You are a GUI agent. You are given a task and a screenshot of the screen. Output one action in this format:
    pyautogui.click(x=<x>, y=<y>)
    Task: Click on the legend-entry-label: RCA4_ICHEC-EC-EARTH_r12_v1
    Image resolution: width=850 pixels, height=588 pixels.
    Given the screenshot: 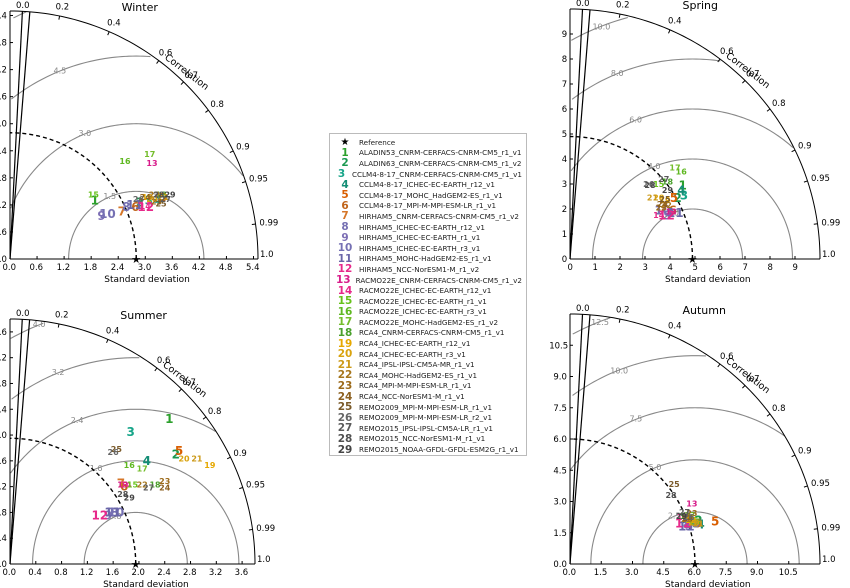 What is the action you would take?
    pyautogui.click(x=415, y=344)
    